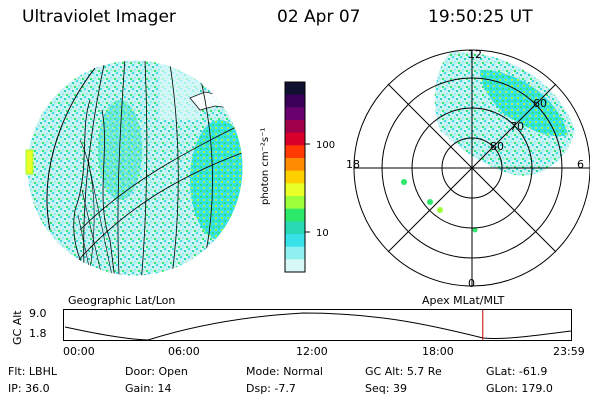 This screenshot has height=400, width=600. Describe the element at coordinates (475, 54) in the screenshot. I see `mlt-label-12: 12` at that location.